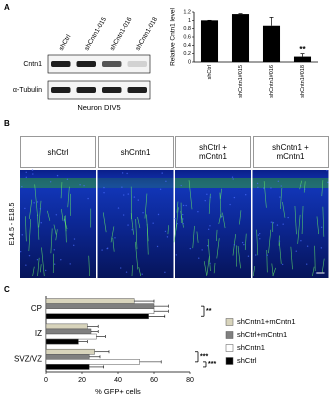  What do you see at coordinates (121, 34) in the screenshot?
I see `lane-label: shCntn1-016` at bounding box center [121, 34].